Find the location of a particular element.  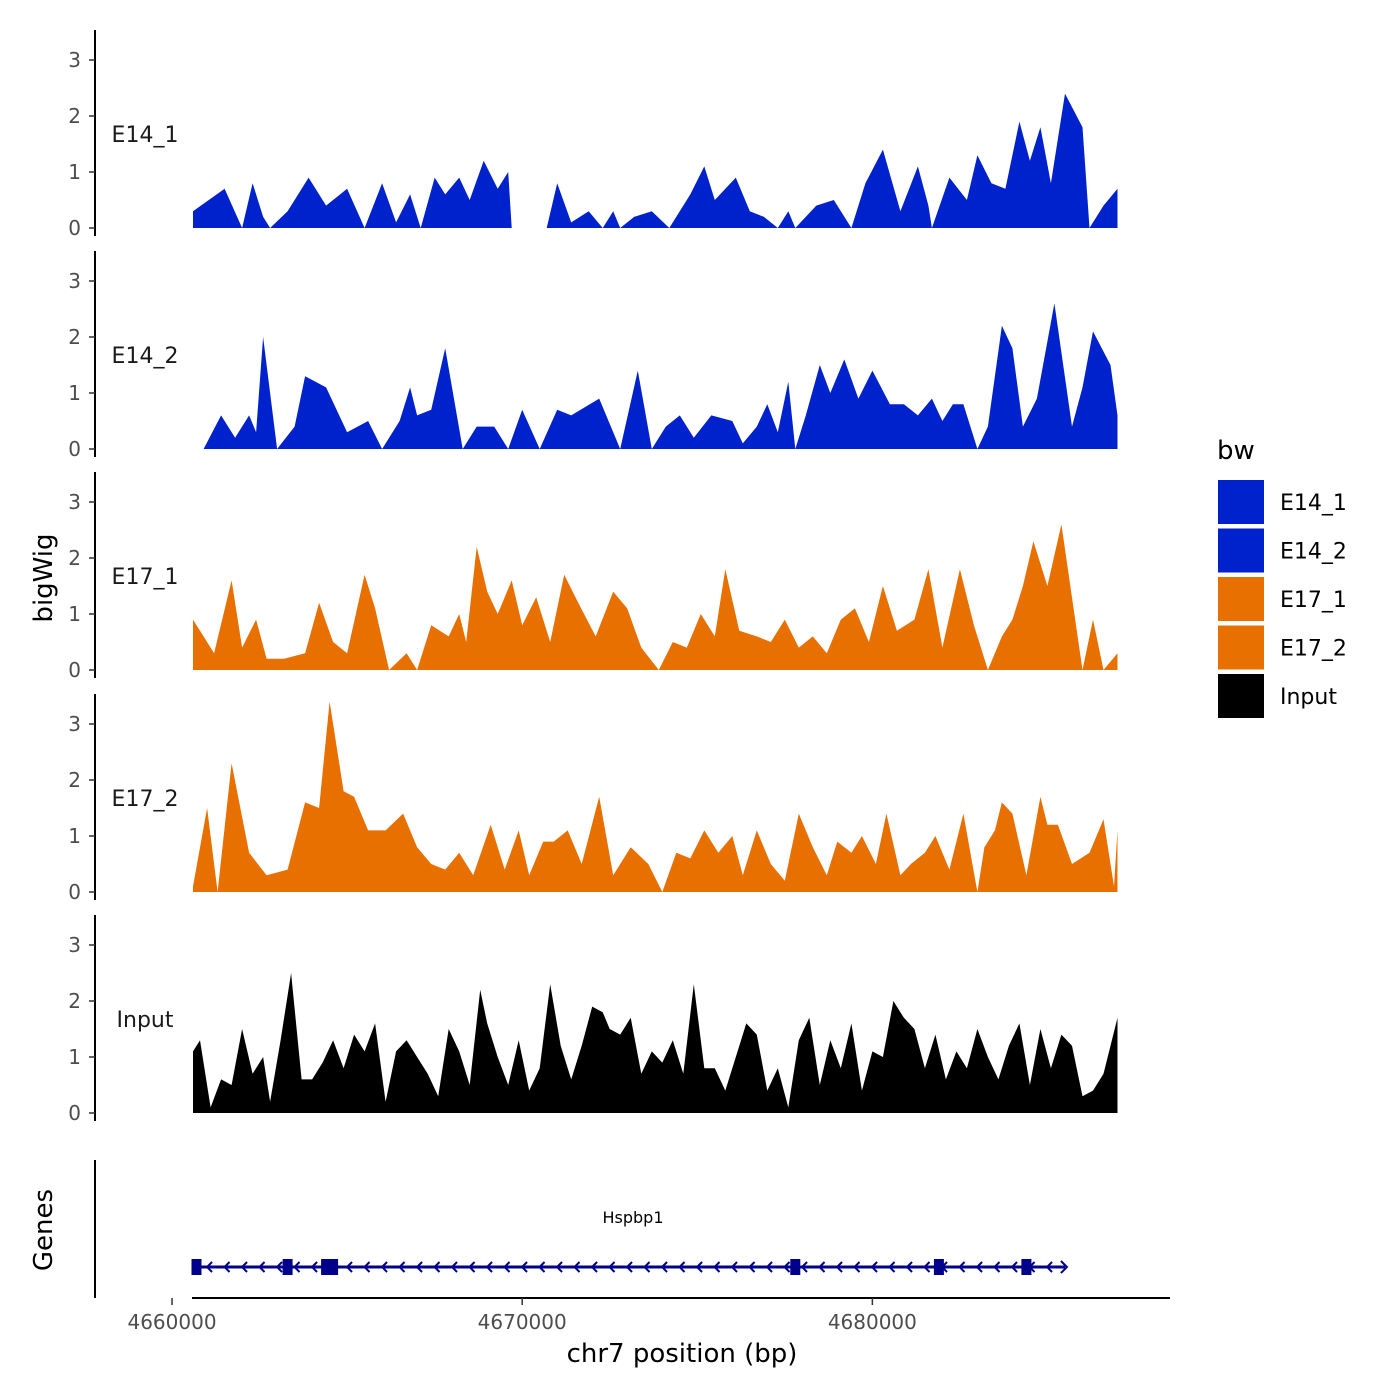

x-axis-title: chr7 position (bp) is located at coordinates (682, 1354).